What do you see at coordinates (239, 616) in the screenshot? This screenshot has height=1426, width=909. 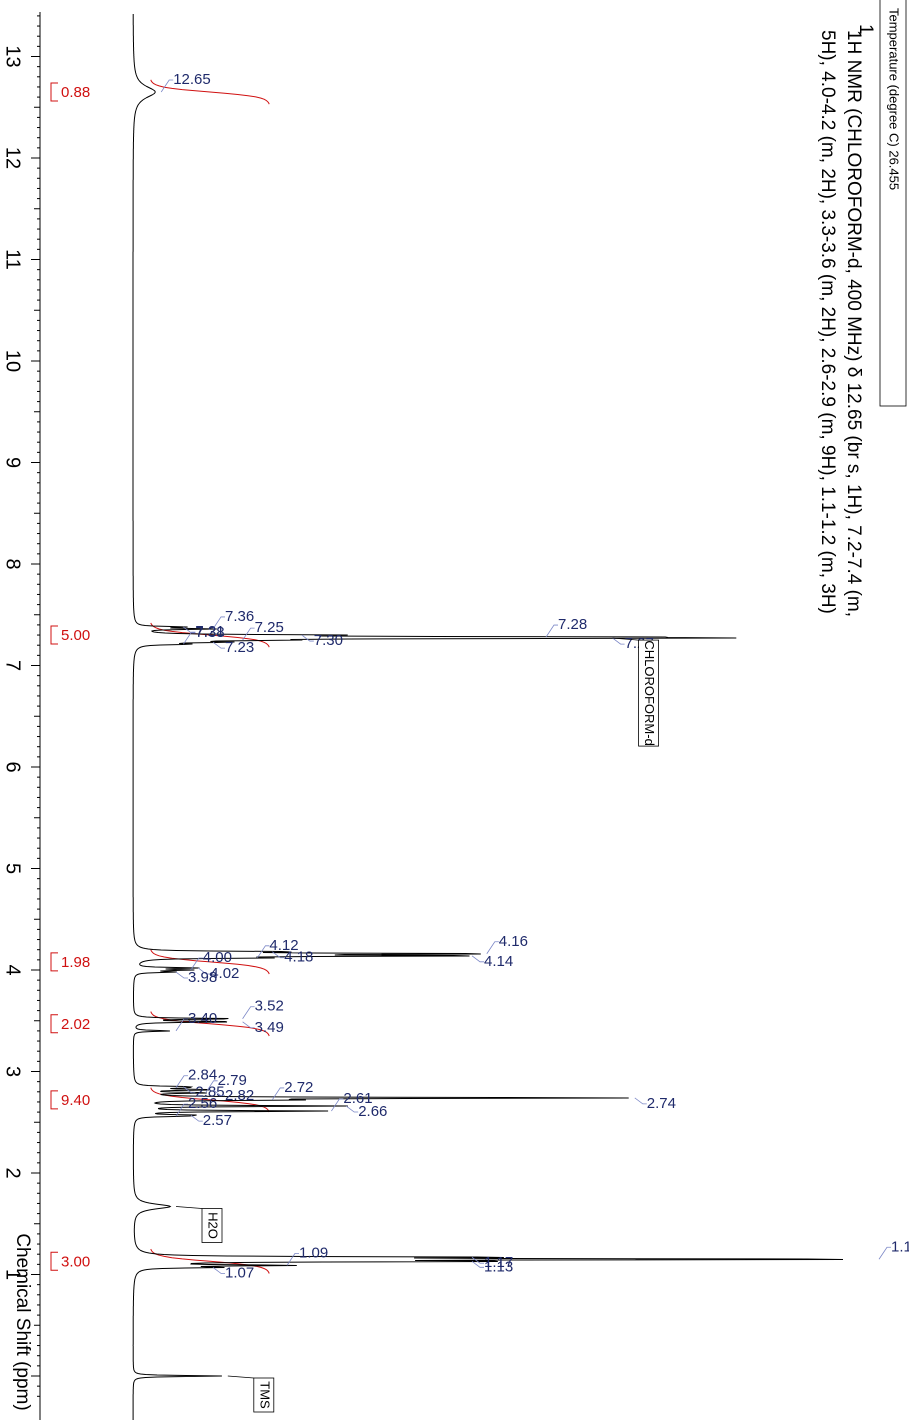 I see `peak-label: 7.36` at bounding box center [239, 616].